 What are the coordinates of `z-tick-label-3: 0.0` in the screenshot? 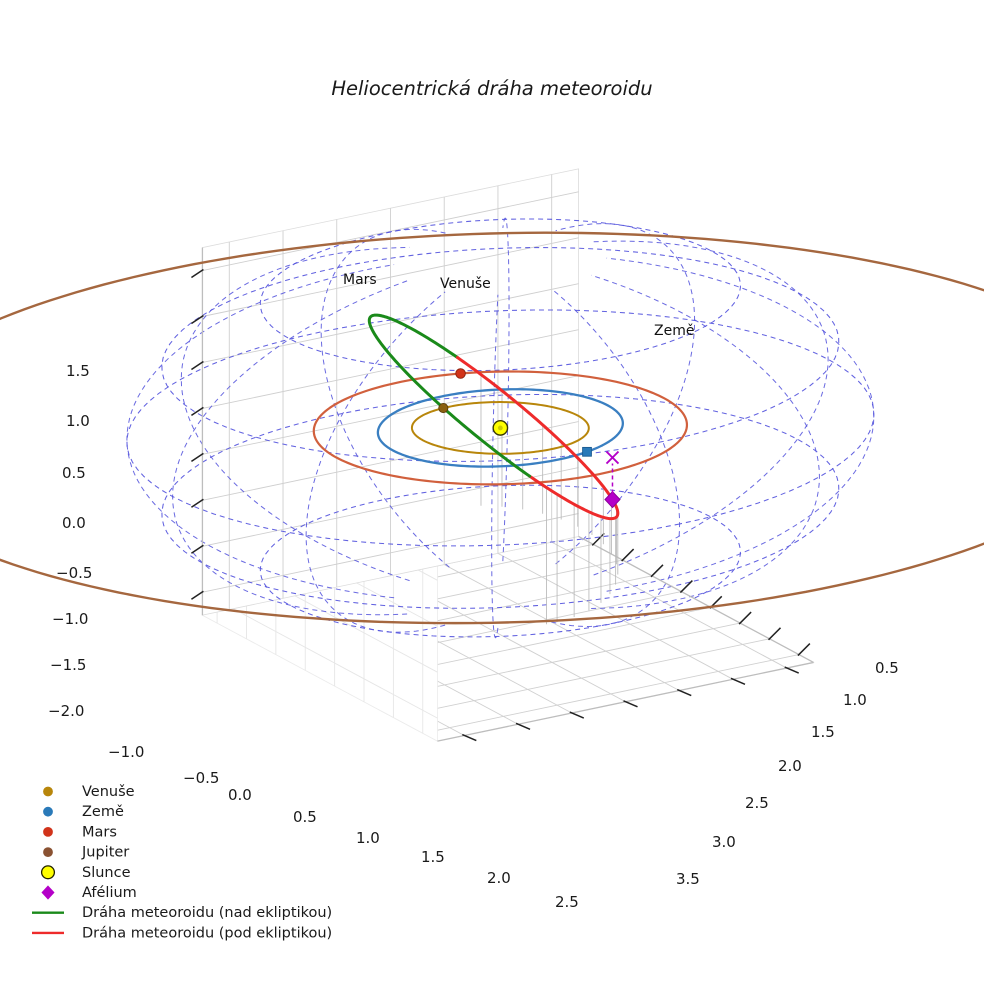 It's located at (74, 523).